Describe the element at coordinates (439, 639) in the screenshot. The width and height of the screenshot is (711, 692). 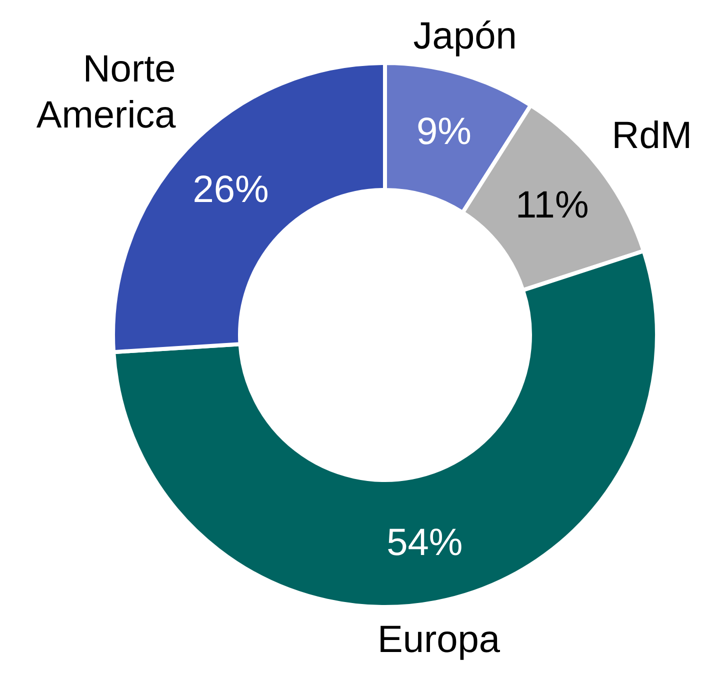
I see `slice-label: Europa` at that location.